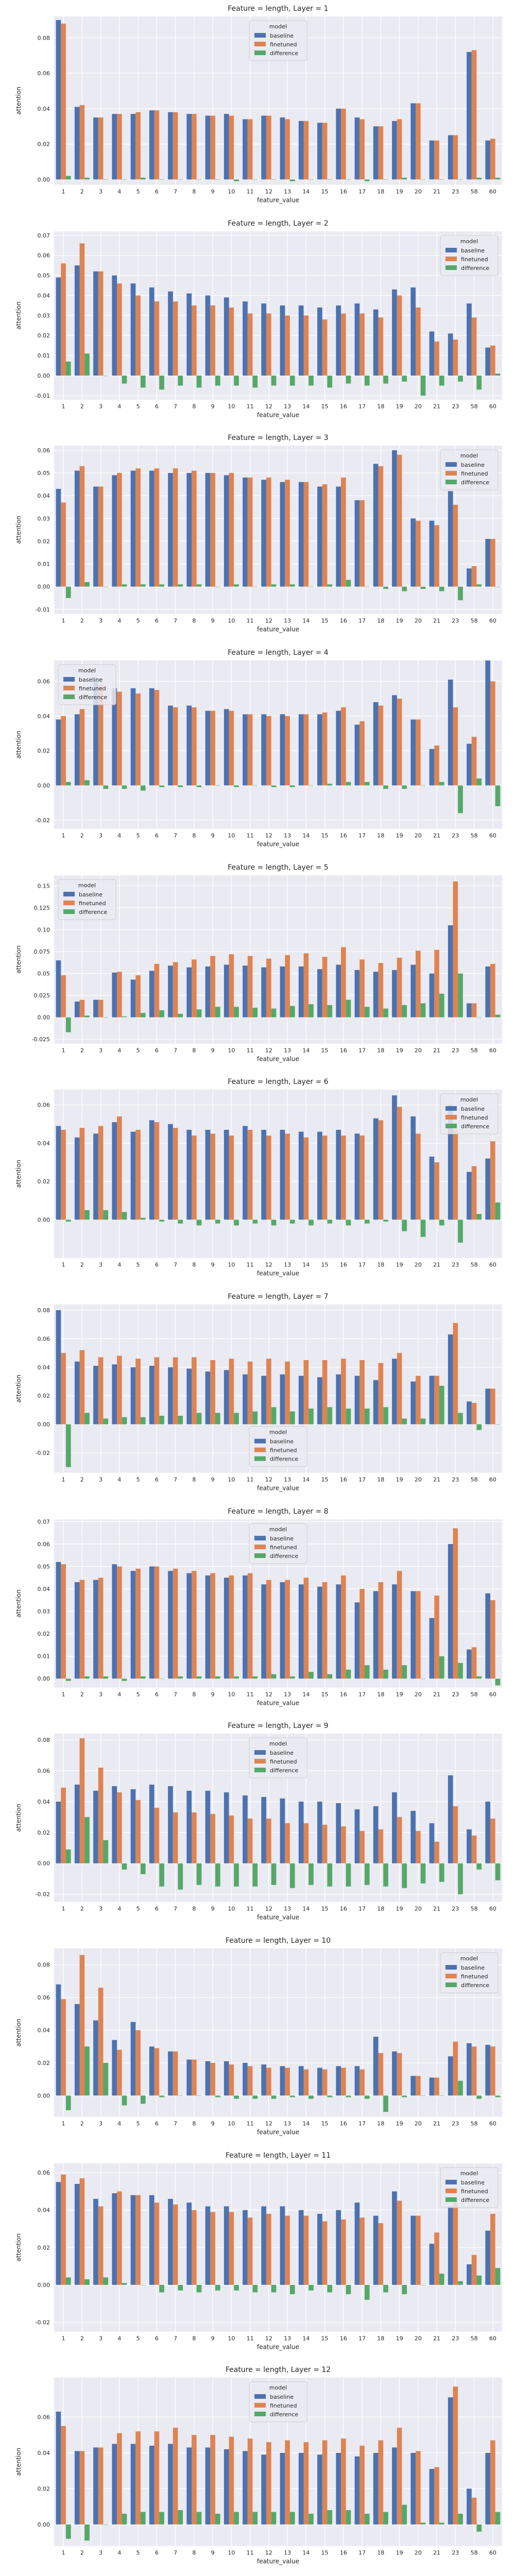 Image resolution: width=515 pixels, height=2576 pixels. What do you see at coordinates (231, 1480) in the screenshot?
I see `x-tick-label: 10` at bounding box center [231, 1480].